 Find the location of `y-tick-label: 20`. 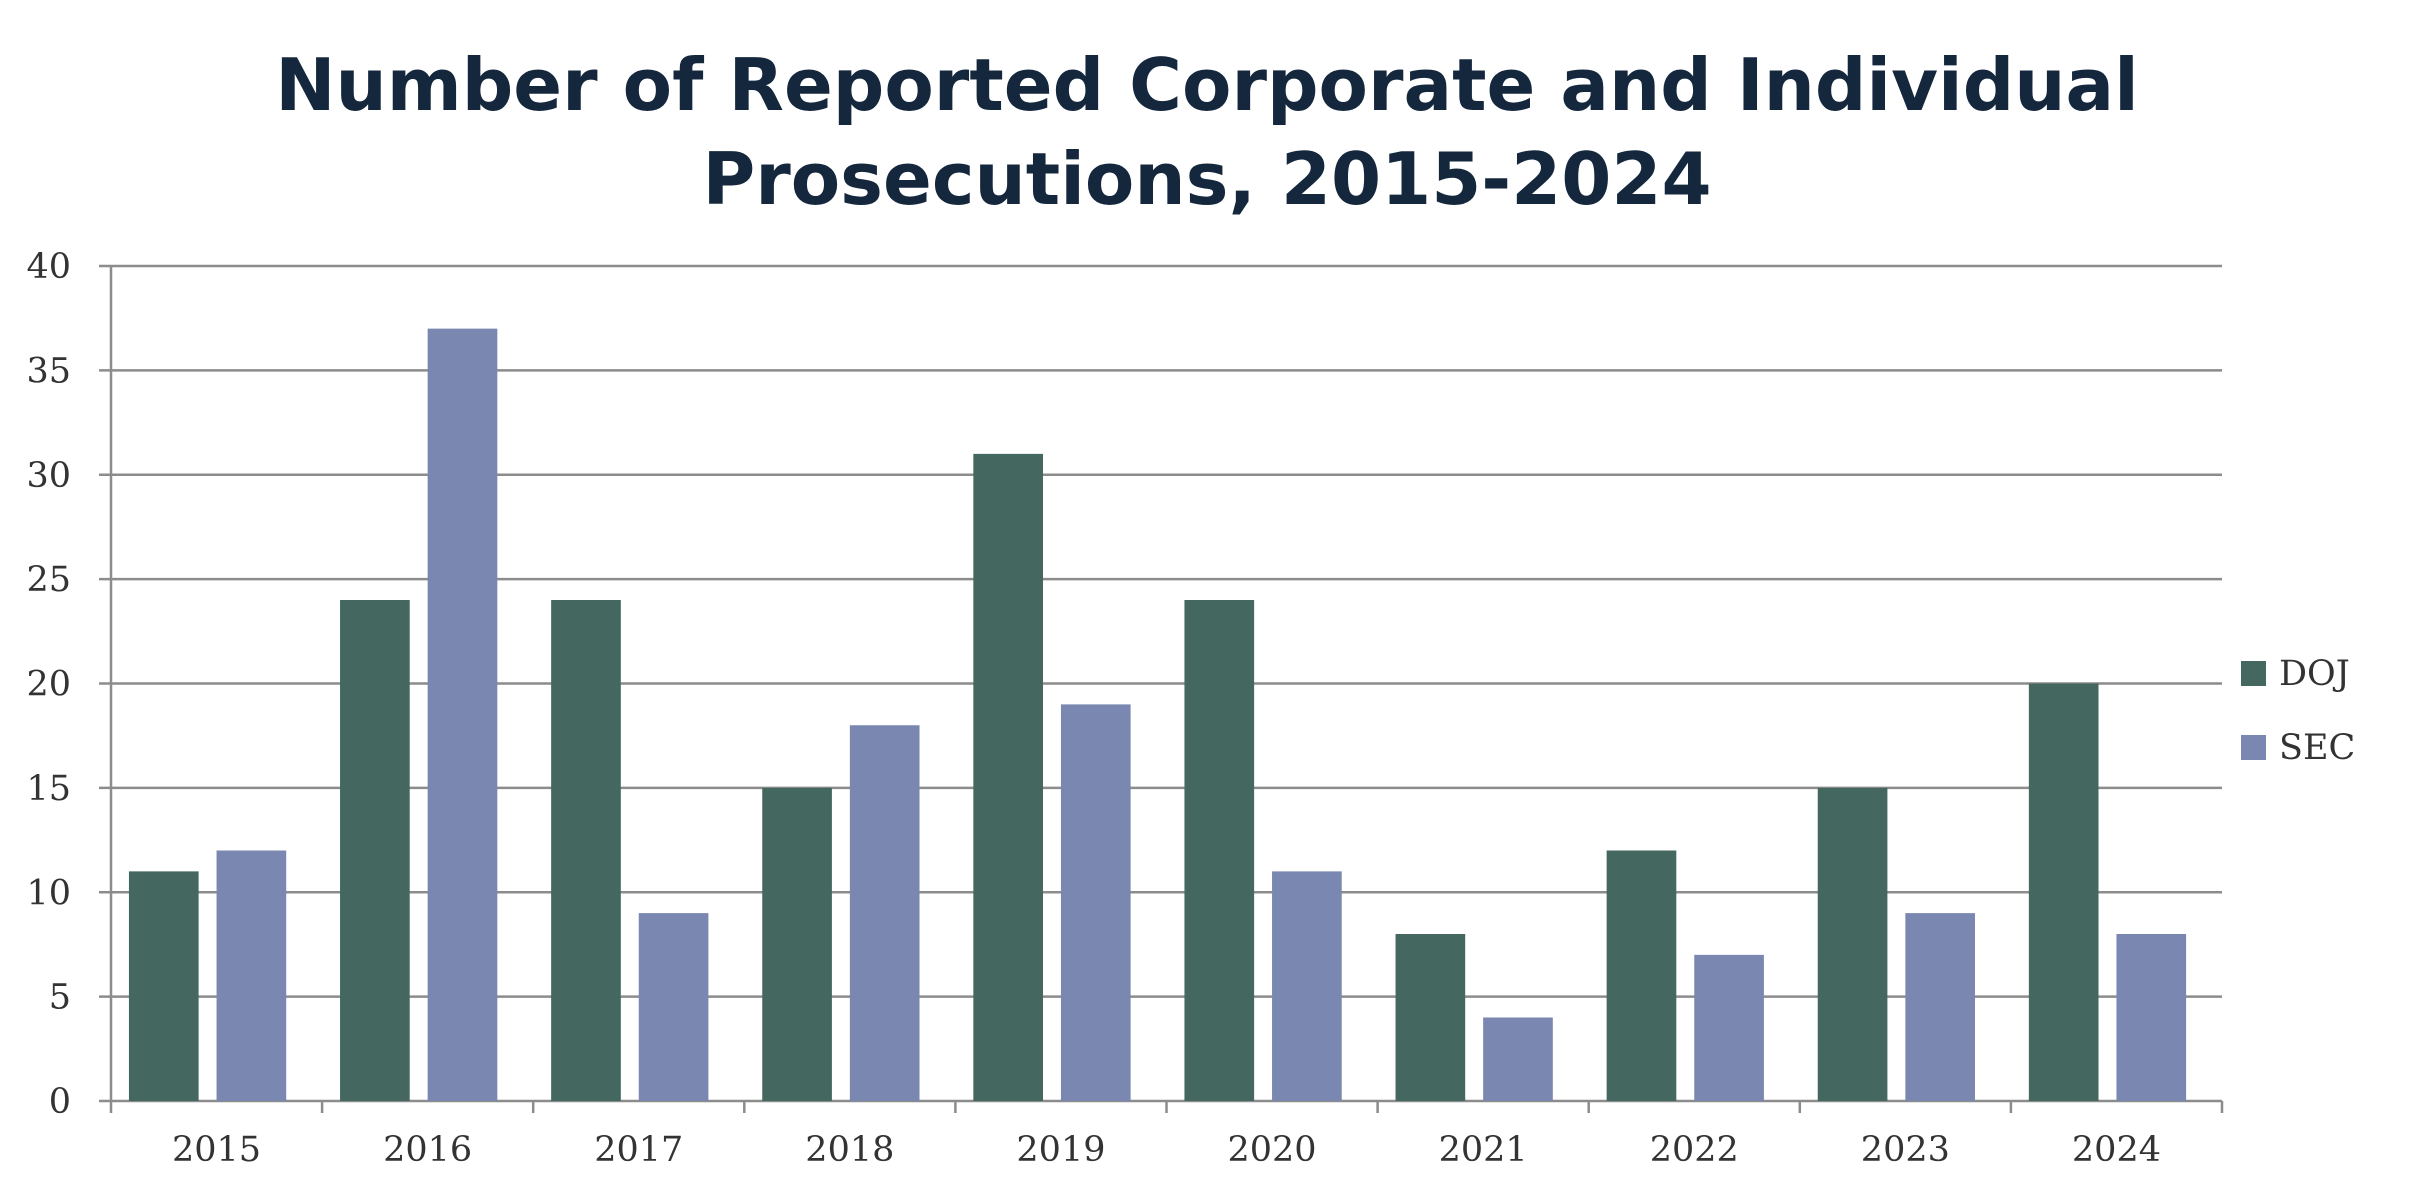

y-tick-label: 20 is located at coordinates (48, 685).